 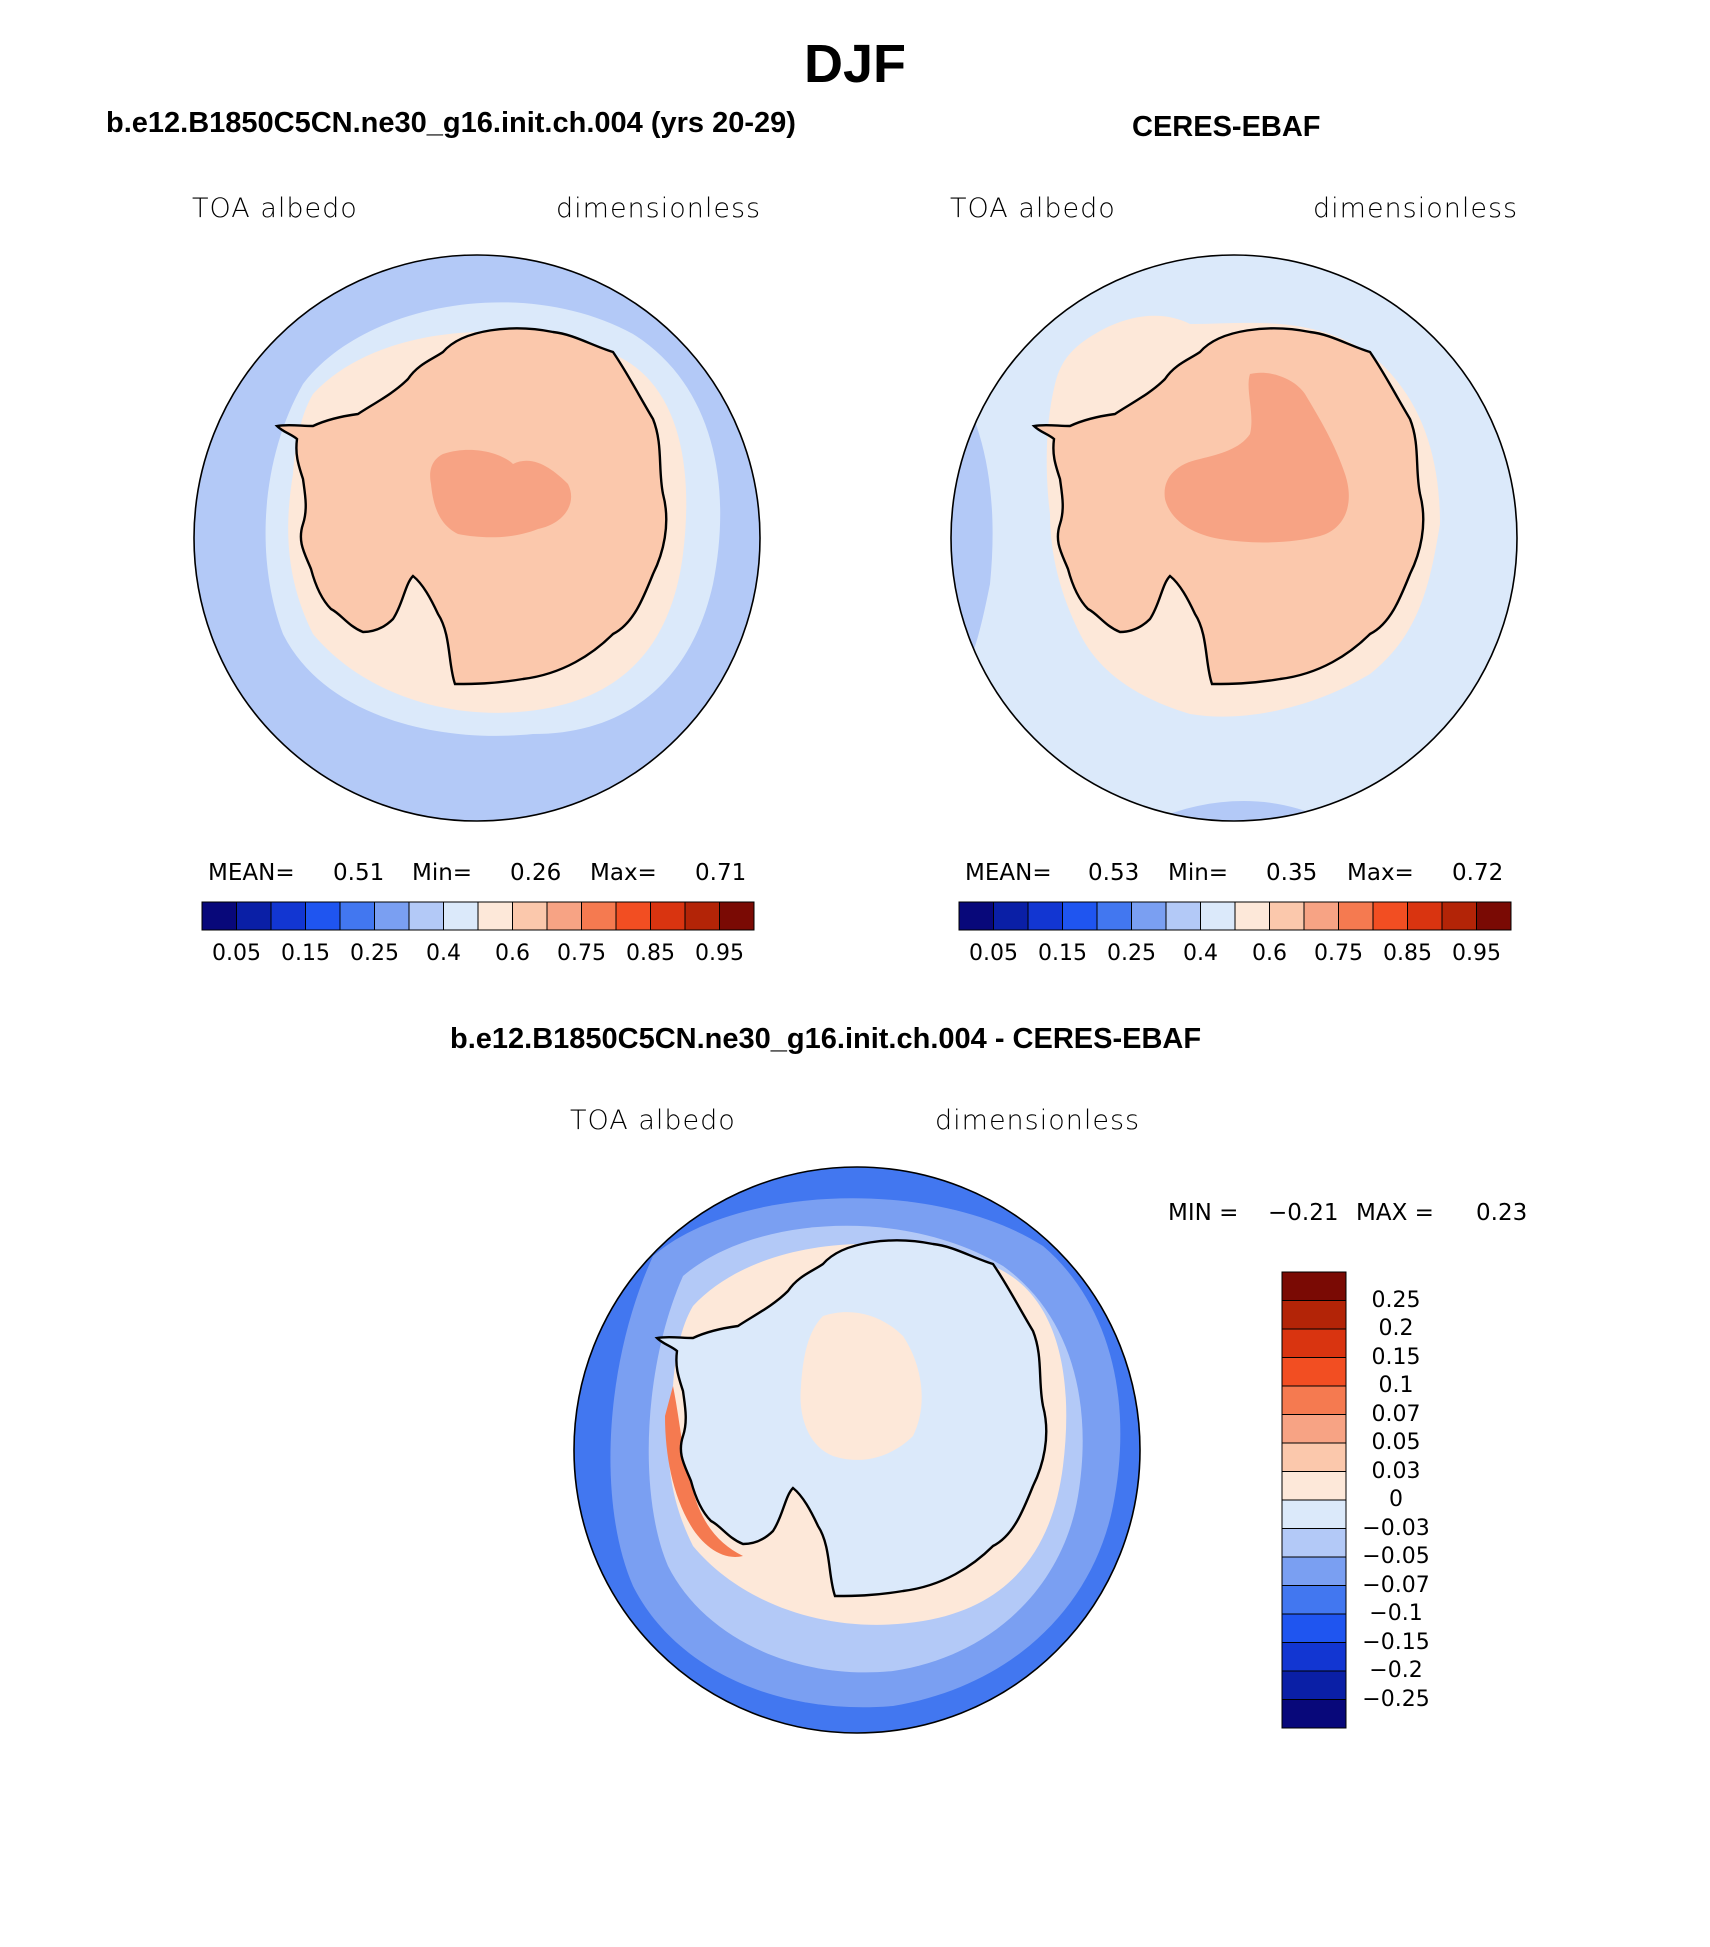 I want to click on panel-3-min-label: MIN =, so click(x=1203, y=1213).